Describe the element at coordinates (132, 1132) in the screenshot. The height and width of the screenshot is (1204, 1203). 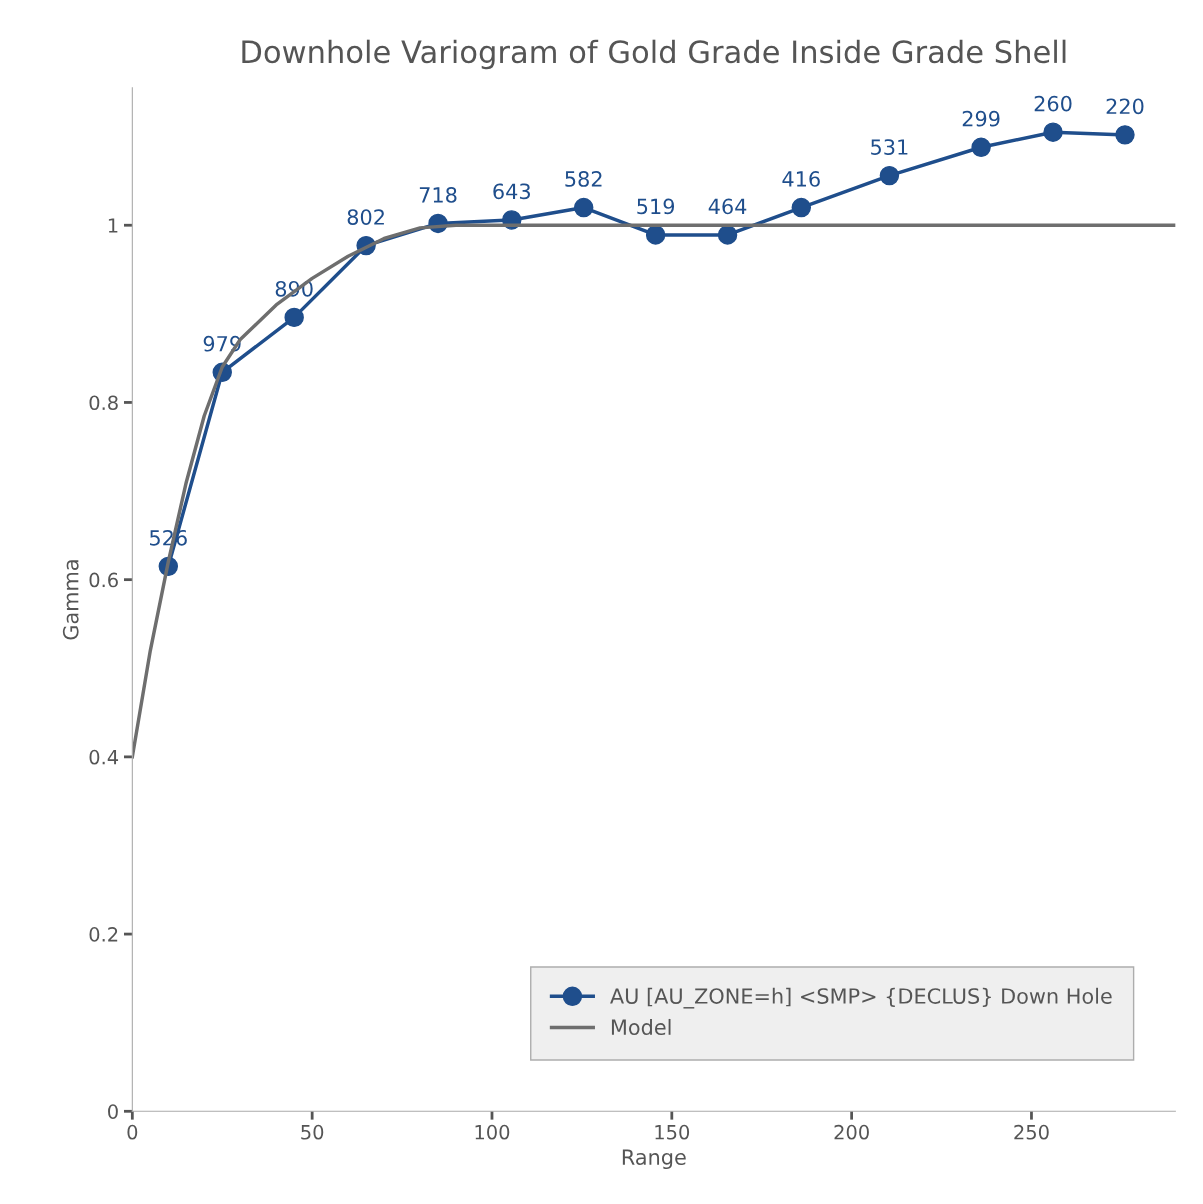
I see `x-tick-label: 0` at that location.